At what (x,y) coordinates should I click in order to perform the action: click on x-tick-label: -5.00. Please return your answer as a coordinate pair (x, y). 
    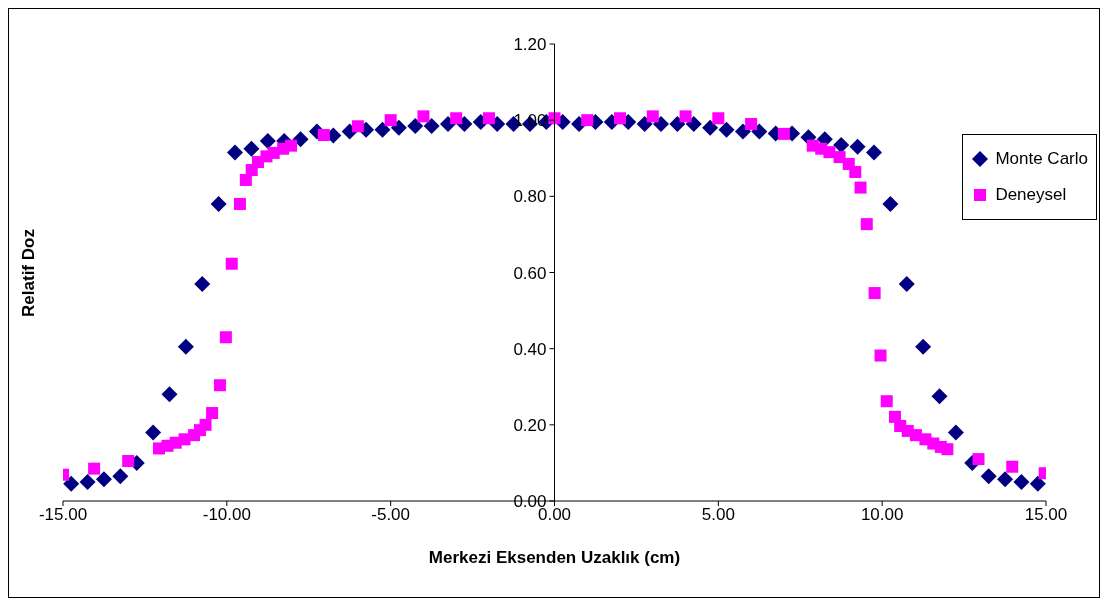
    Looking at the image, I should click on (391, 515).